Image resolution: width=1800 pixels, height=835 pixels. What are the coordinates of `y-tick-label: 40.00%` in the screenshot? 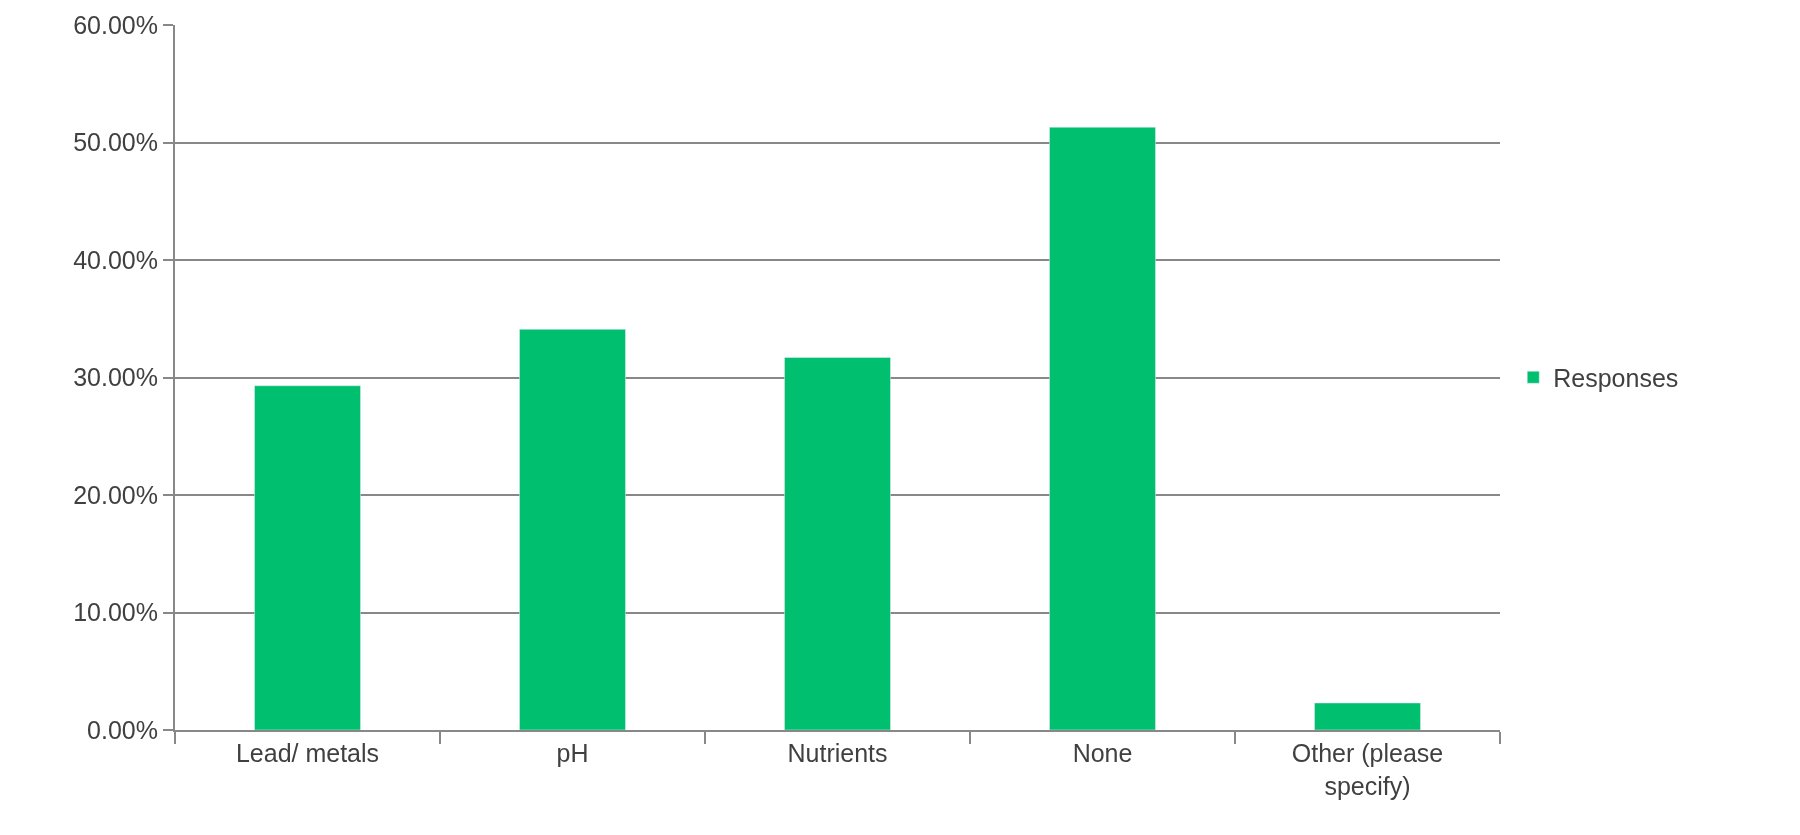 It's located at (115, 259).